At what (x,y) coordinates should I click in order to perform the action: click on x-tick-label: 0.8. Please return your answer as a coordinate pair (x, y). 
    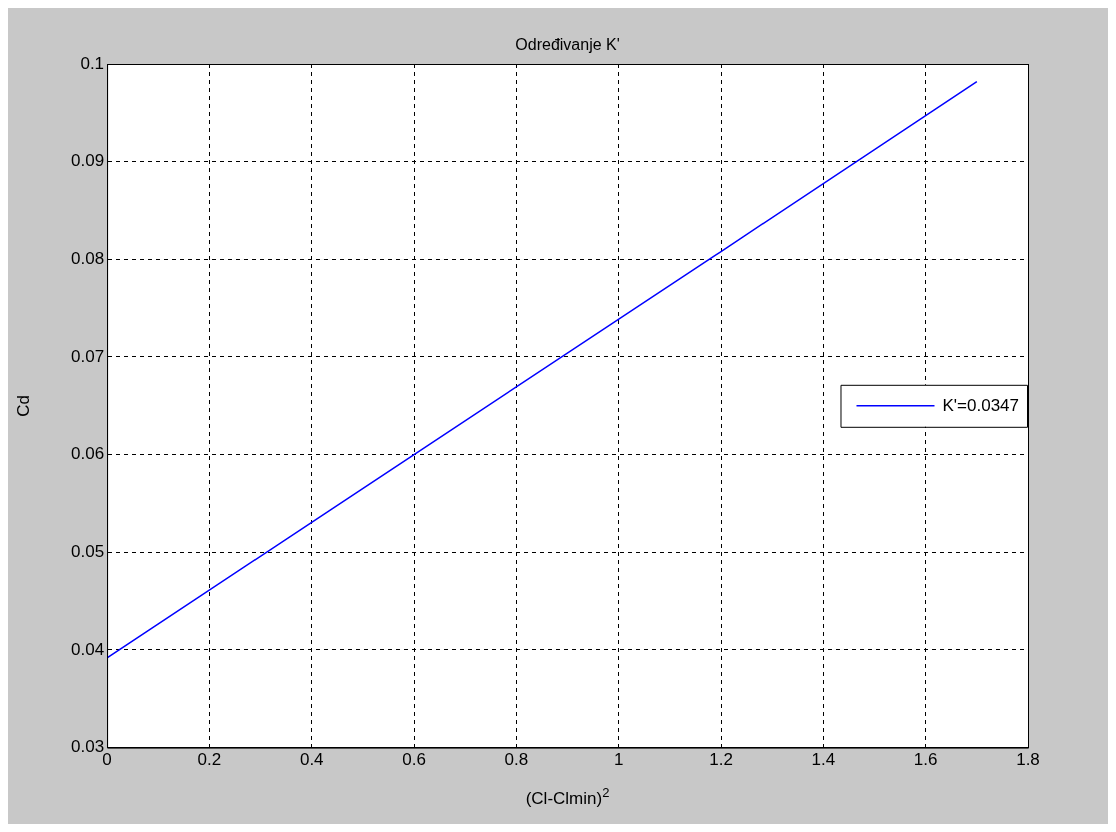
    Looking at the image, I should click on (516, 760).